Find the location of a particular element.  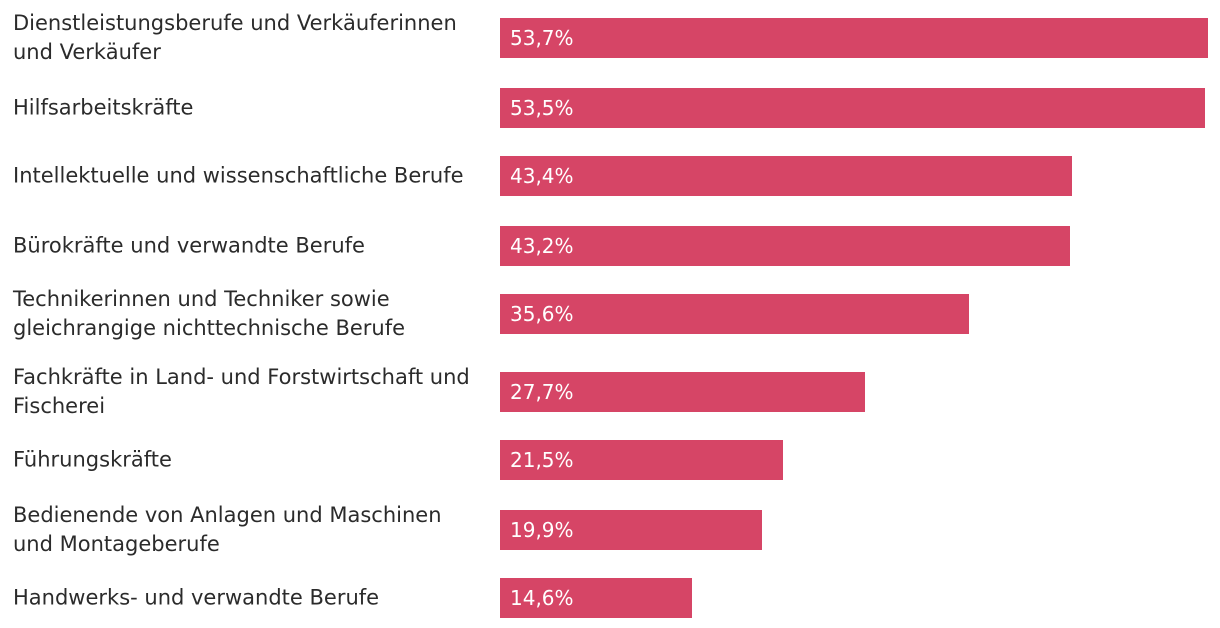

bar: 27,7% is located at coordinates (682, 392).